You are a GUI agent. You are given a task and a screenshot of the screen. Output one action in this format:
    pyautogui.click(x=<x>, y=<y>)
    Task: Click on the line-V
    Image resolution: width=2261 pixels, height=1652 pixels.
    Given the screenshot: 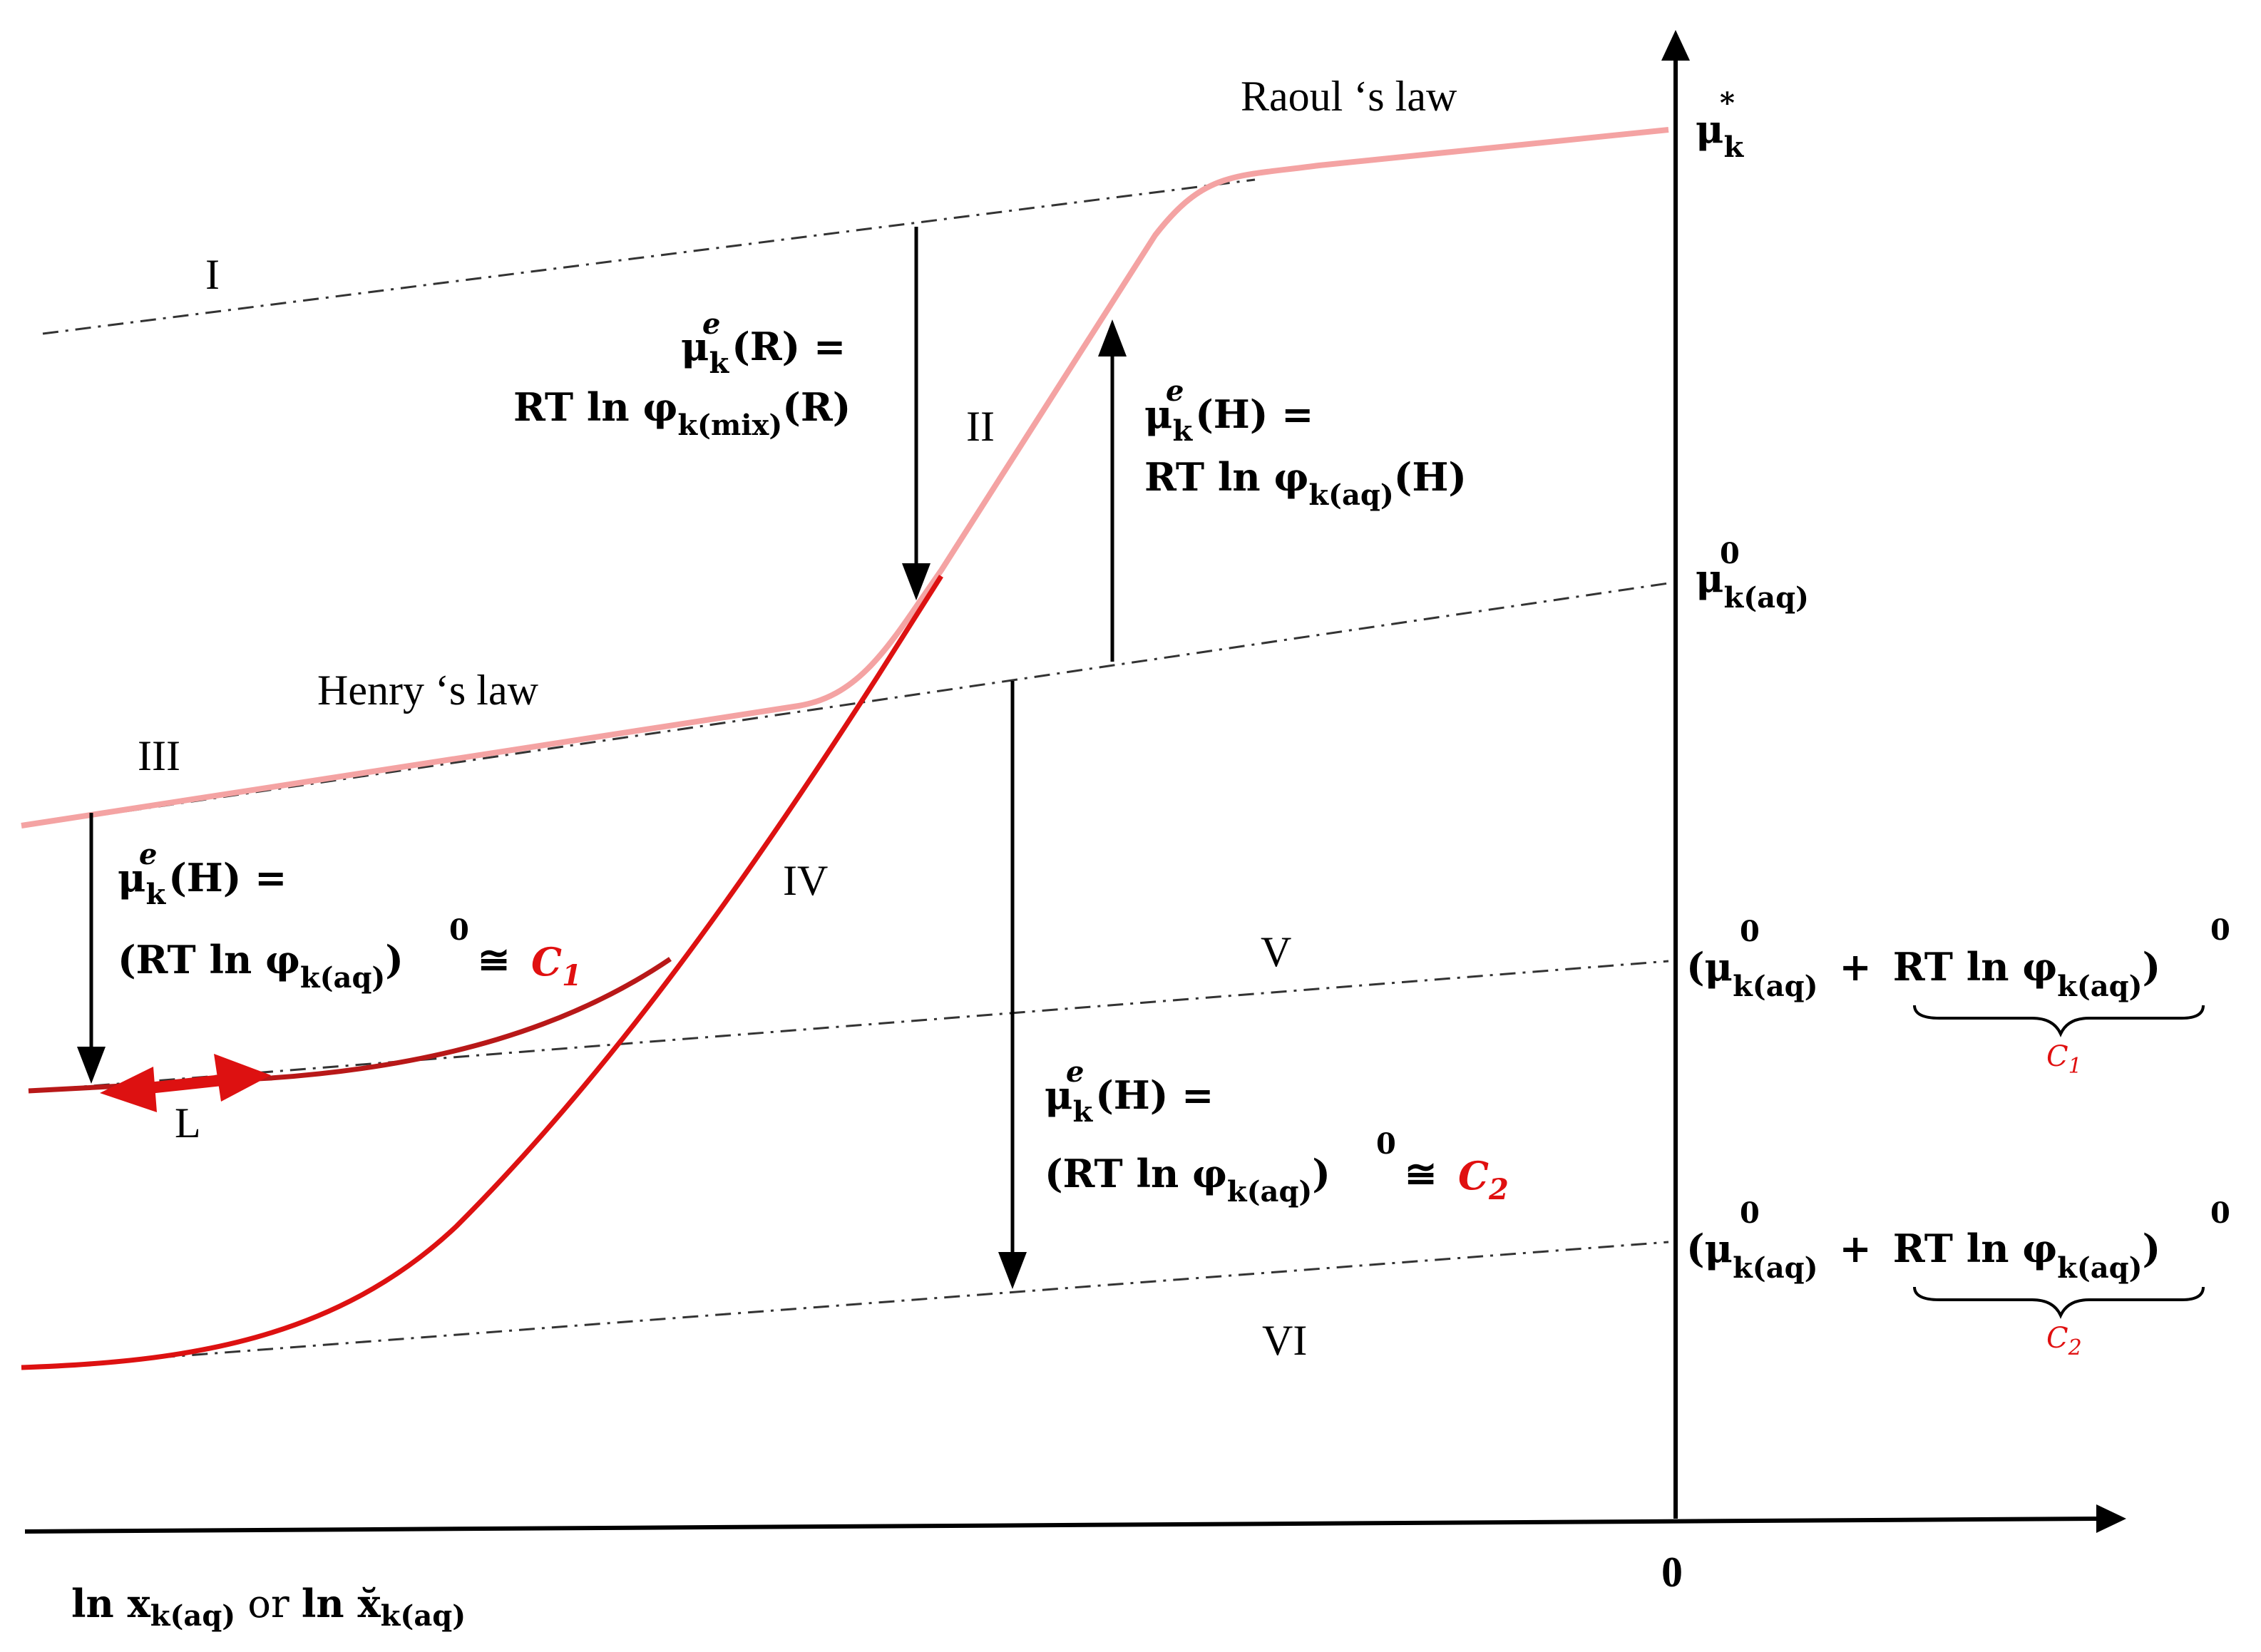 What is the action you would take?
    pyautogui.click(x=848, y=1026)
    